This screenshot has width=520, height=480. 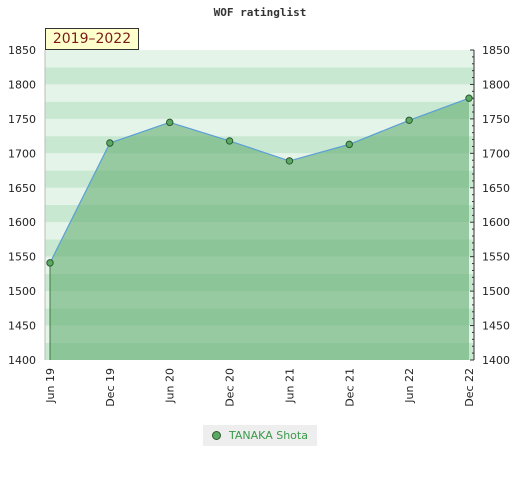 I want to click on legend-series-label: TANAKA Shota, so click(x=268, y=435).